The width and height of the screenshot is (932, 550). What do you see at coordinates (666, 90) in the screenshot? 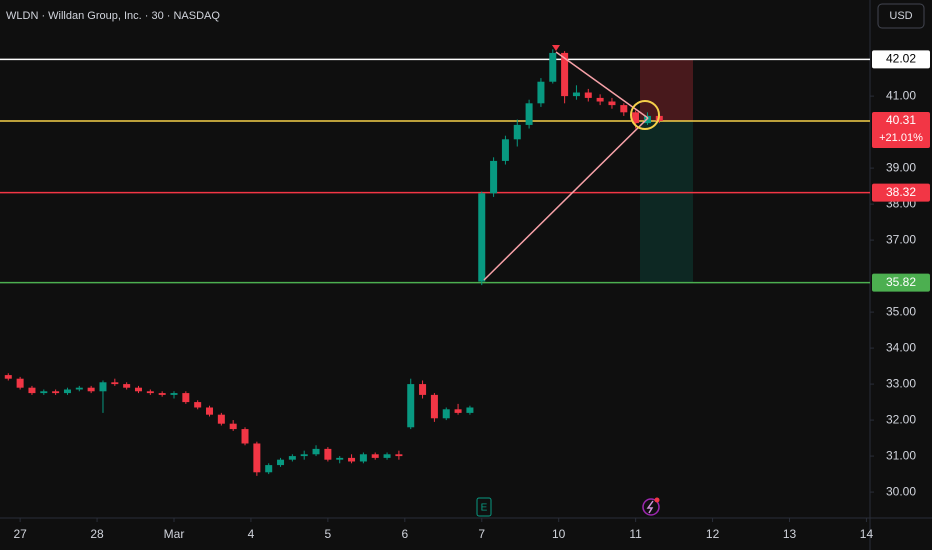
I see `stop-zone` at bounding box center [666, 90].